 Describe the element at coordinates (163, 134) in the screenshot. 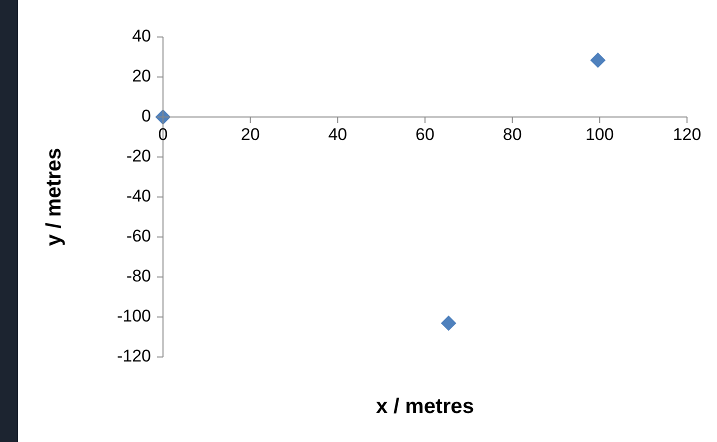

I see `x-tick-label: 0` at that location.